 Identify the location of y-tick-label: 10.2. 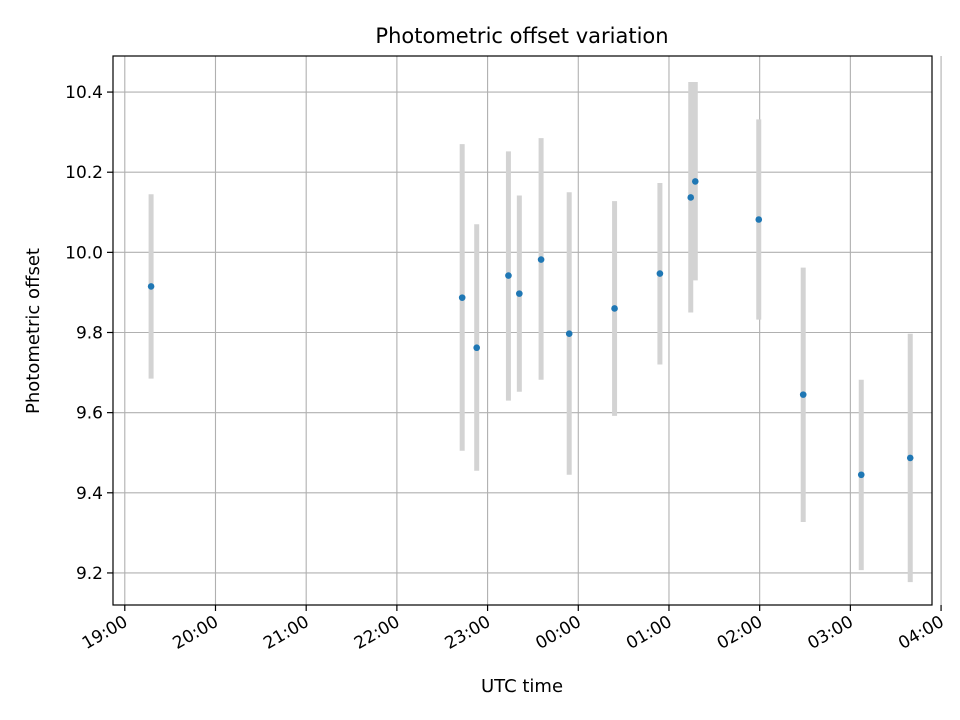
(84, 173).